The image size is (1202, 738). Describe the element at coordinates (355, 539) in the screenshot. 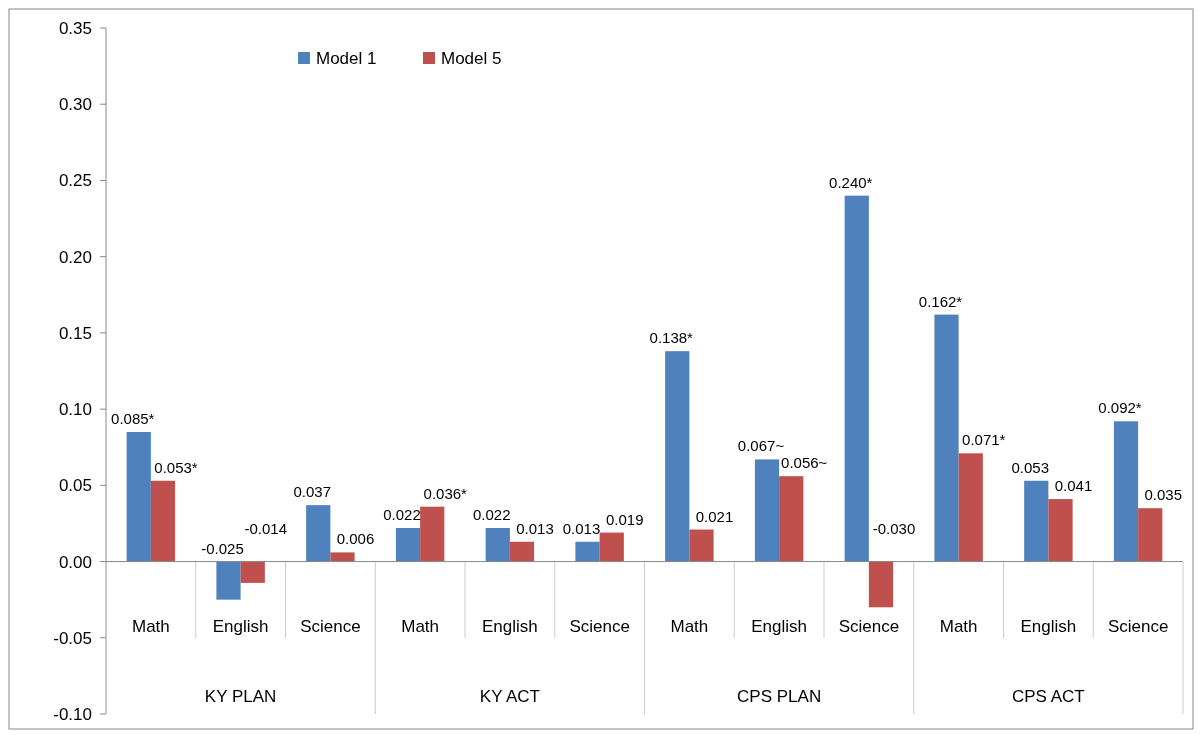

I see `data-label: 0.006` at that location.